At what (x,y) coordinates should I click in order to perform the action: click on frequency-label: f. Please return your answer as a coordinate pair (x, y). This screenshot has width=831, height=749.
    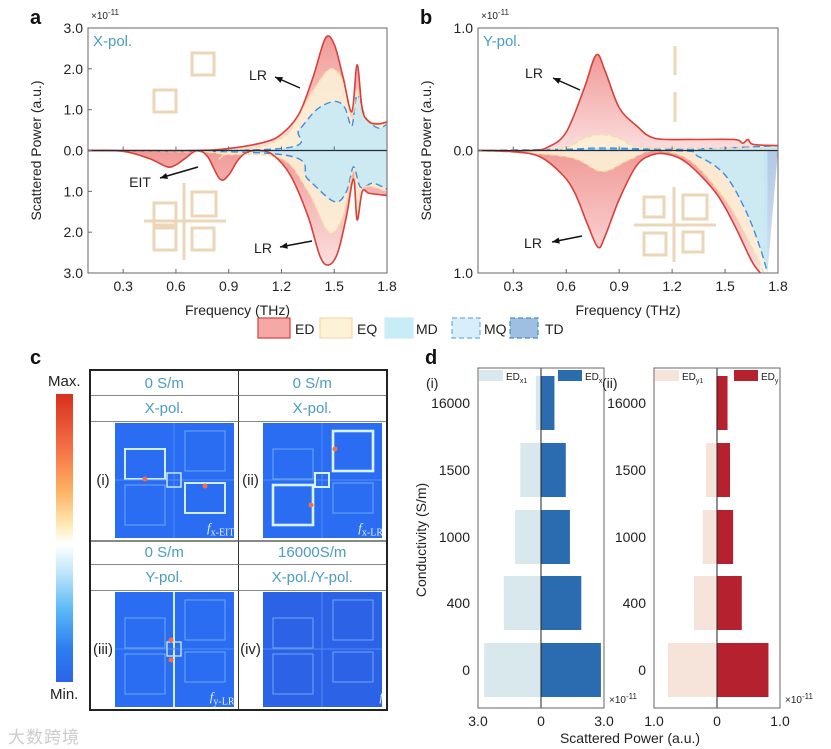
    Looking at the image, I should click on (381, 697).